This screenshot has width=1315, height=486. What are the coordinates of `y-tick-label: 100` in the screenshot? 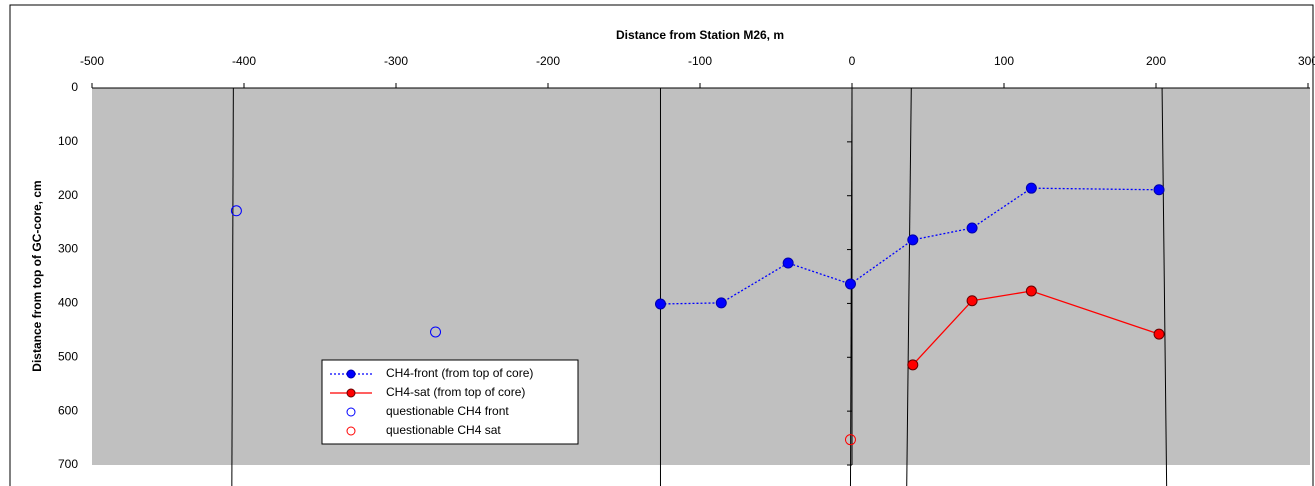 It's located at (68, 141).